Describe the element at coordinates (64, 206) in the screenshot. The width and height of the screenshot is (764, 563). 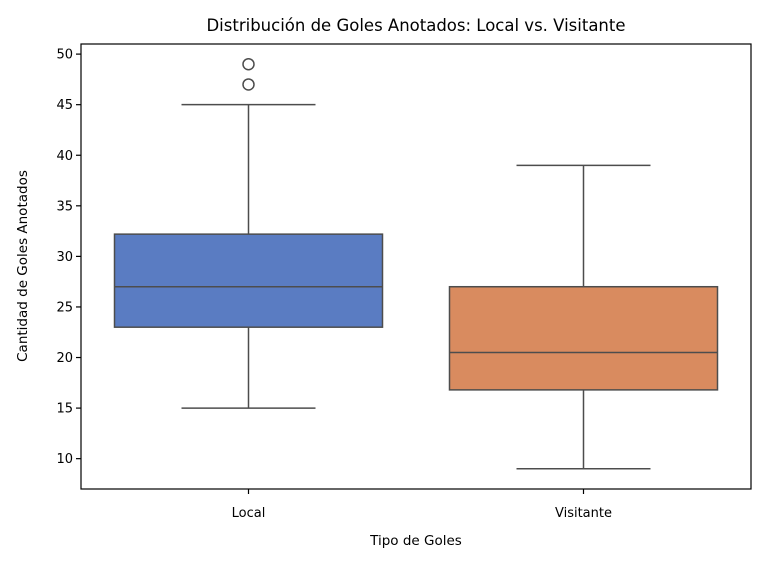
I see `y-tick-label: 35` at that location.